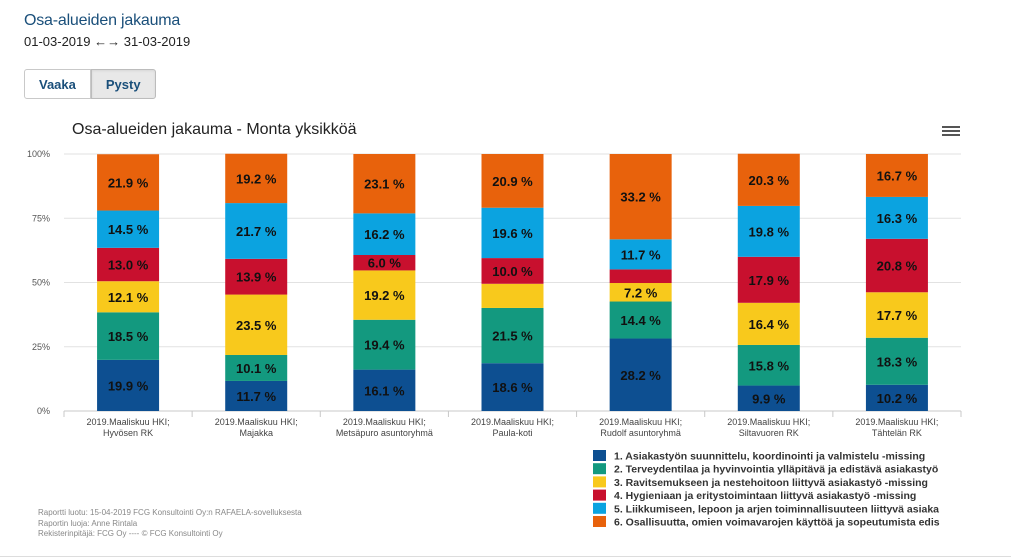  I want to click on data-label: 19.4 %, so click(384, 345).